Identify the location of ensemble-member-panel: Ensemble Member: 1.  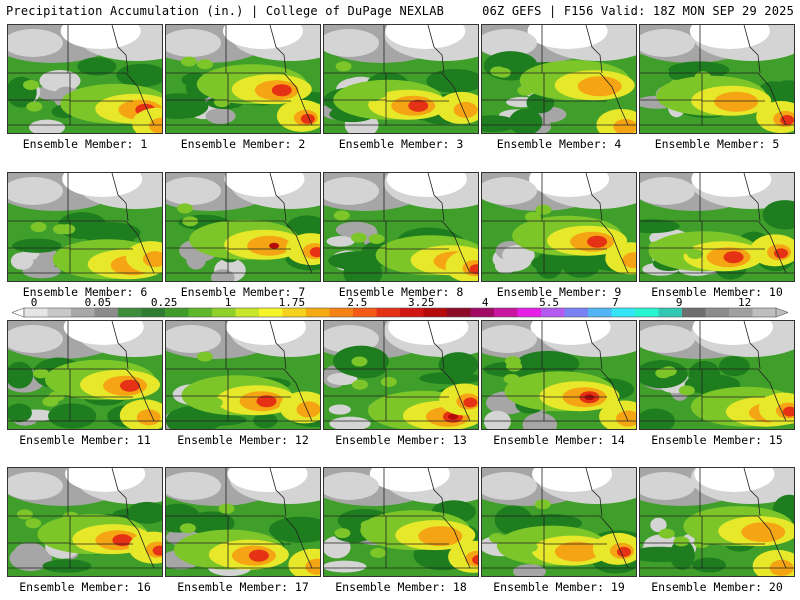
(85, 87).